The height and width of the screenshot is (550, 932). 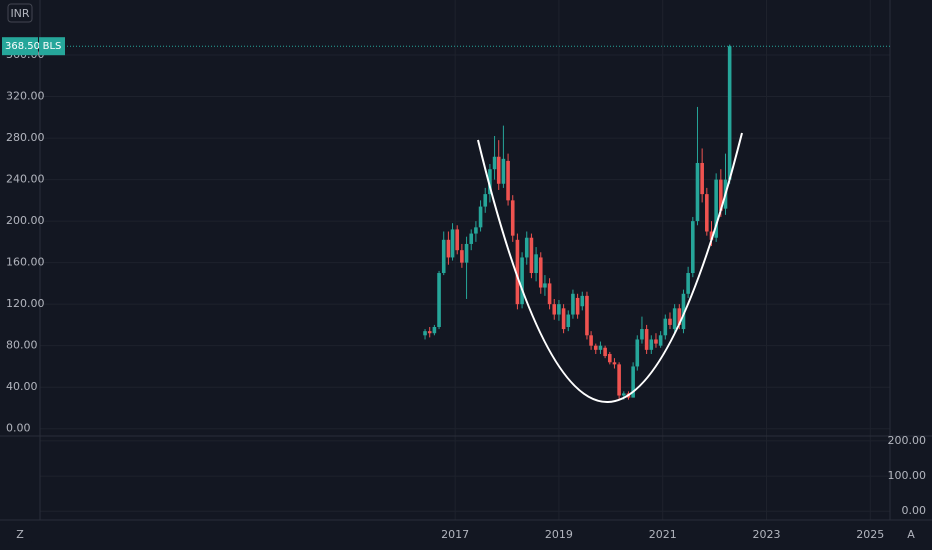 I want to click on zoom-button-label: Z, so click(x=20, y=534).